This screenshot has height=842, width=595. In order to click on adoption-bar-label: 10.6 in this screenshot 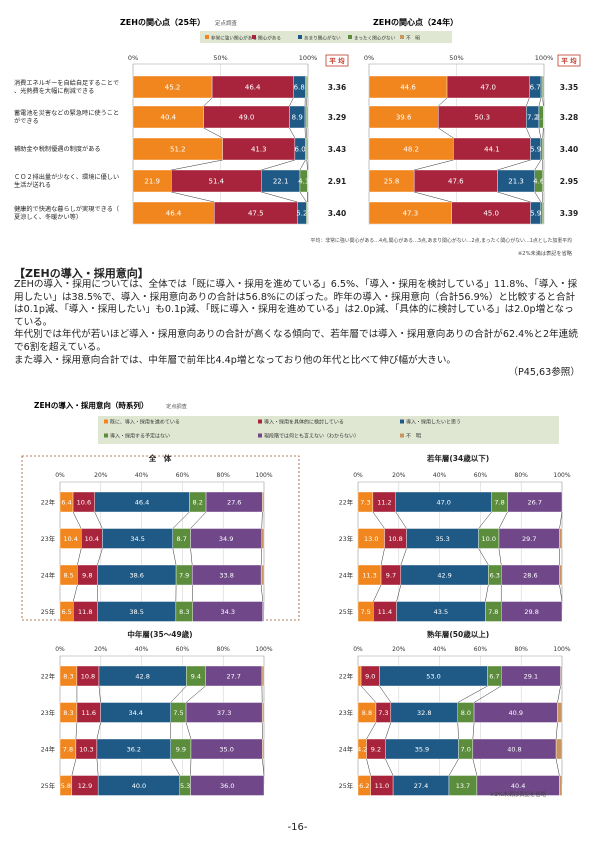, I will do `click(84, 503)`.